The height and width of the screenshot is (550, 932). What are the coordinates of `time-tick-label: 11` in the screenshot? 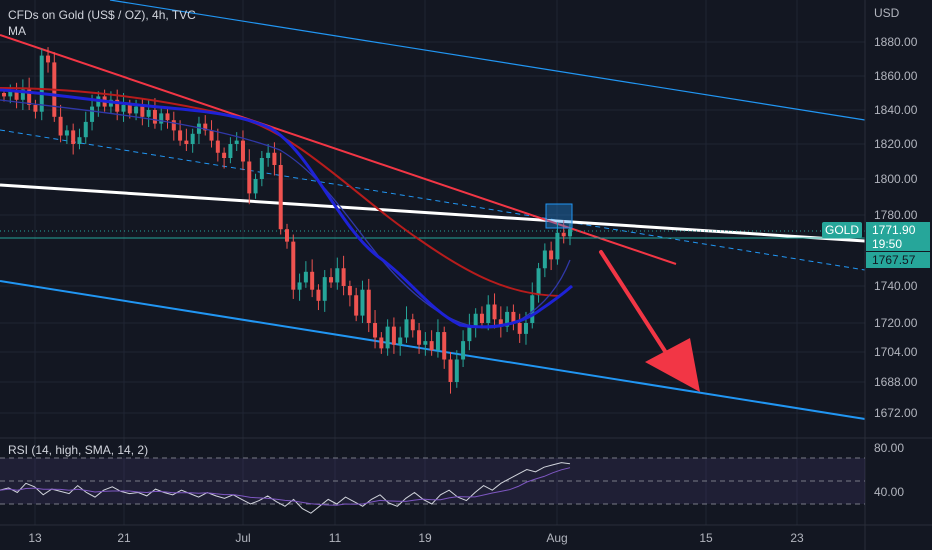 It's located at (335, 538).